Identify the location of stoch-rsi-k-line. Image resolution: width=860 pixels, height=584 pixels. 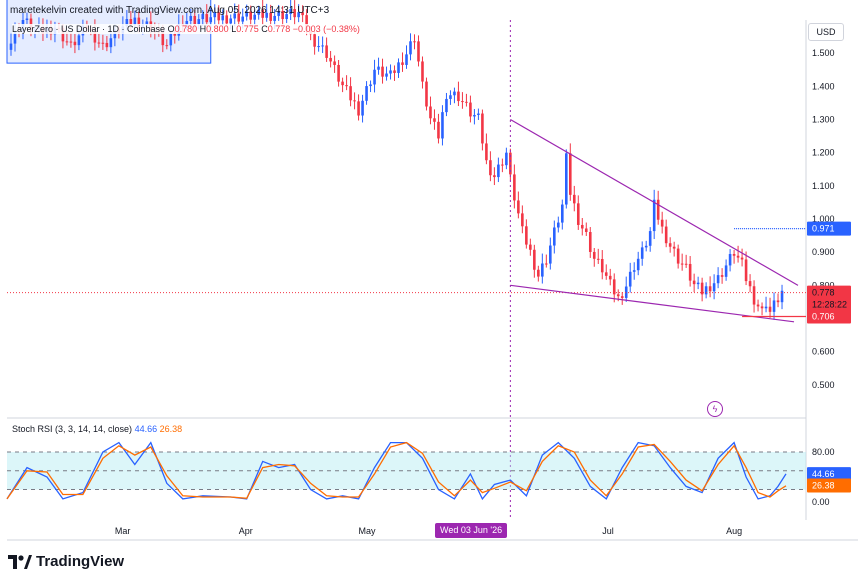
(396, 471).